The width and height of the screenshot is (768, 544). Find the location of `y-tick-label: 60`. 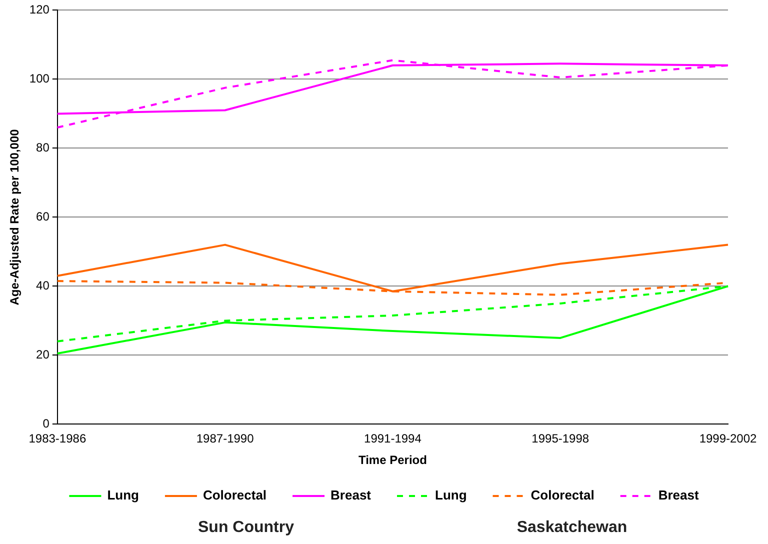

y-tick-label: 60 is located at coordinates (43, 217).